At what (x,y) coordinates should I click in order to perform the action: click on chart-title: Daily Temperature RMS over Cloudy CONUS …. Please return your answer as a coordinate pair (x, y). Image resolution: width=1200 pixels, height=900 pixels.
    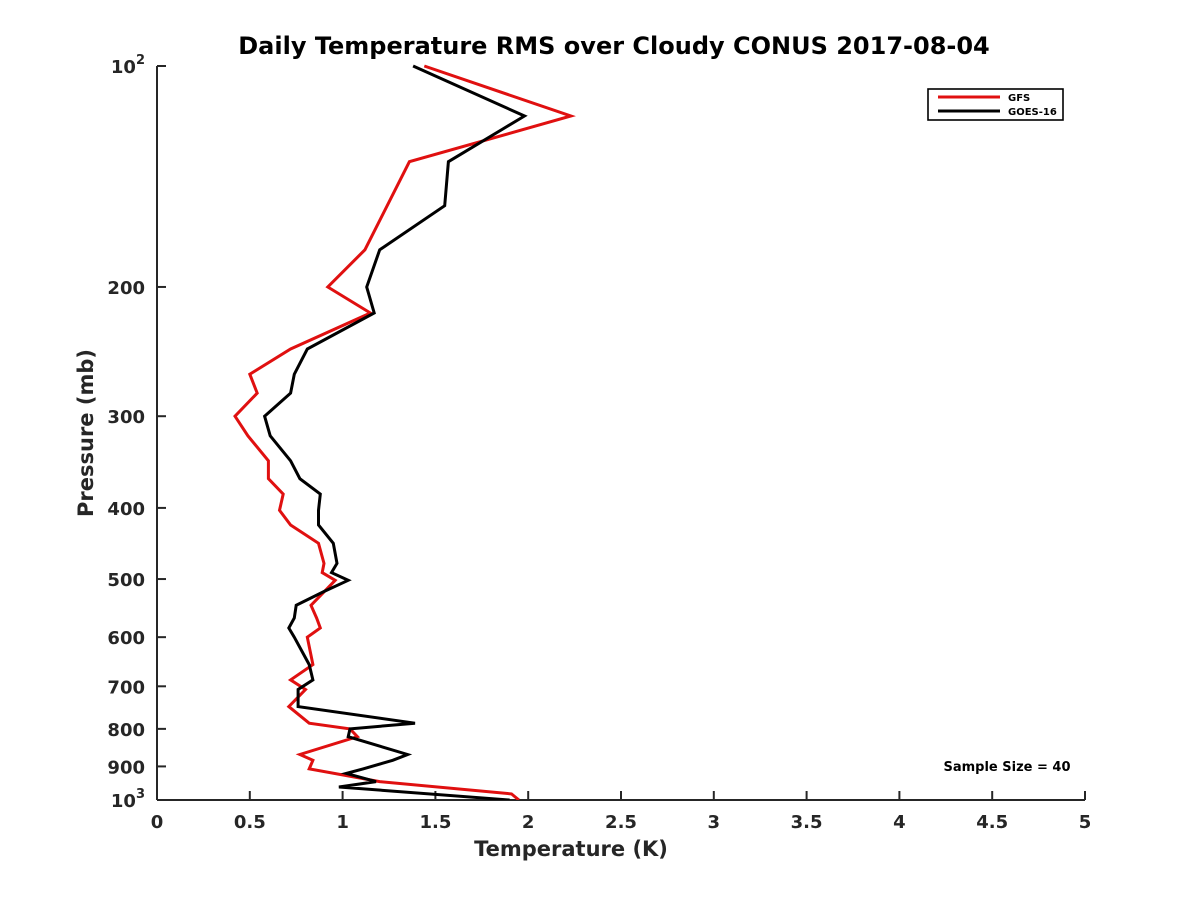
    Looking at the image, I should click on (614, 46).